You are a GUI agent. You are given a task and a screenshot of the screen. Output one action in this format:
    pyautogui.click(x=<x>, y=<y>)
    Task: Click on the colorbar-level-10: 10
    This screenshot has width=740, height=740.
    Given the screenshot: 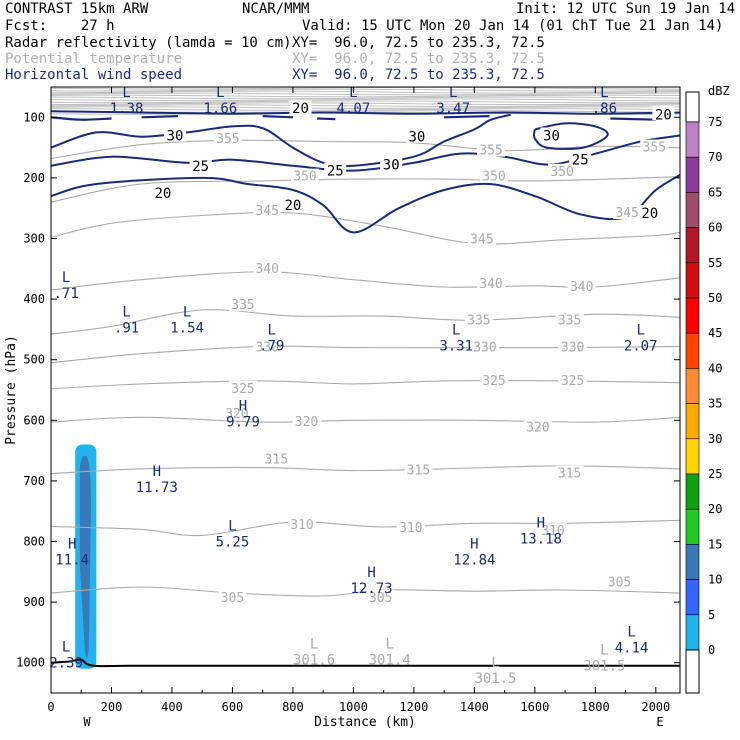 What is the action you would take?
    pyautogui.click(x=715, y=580)
    